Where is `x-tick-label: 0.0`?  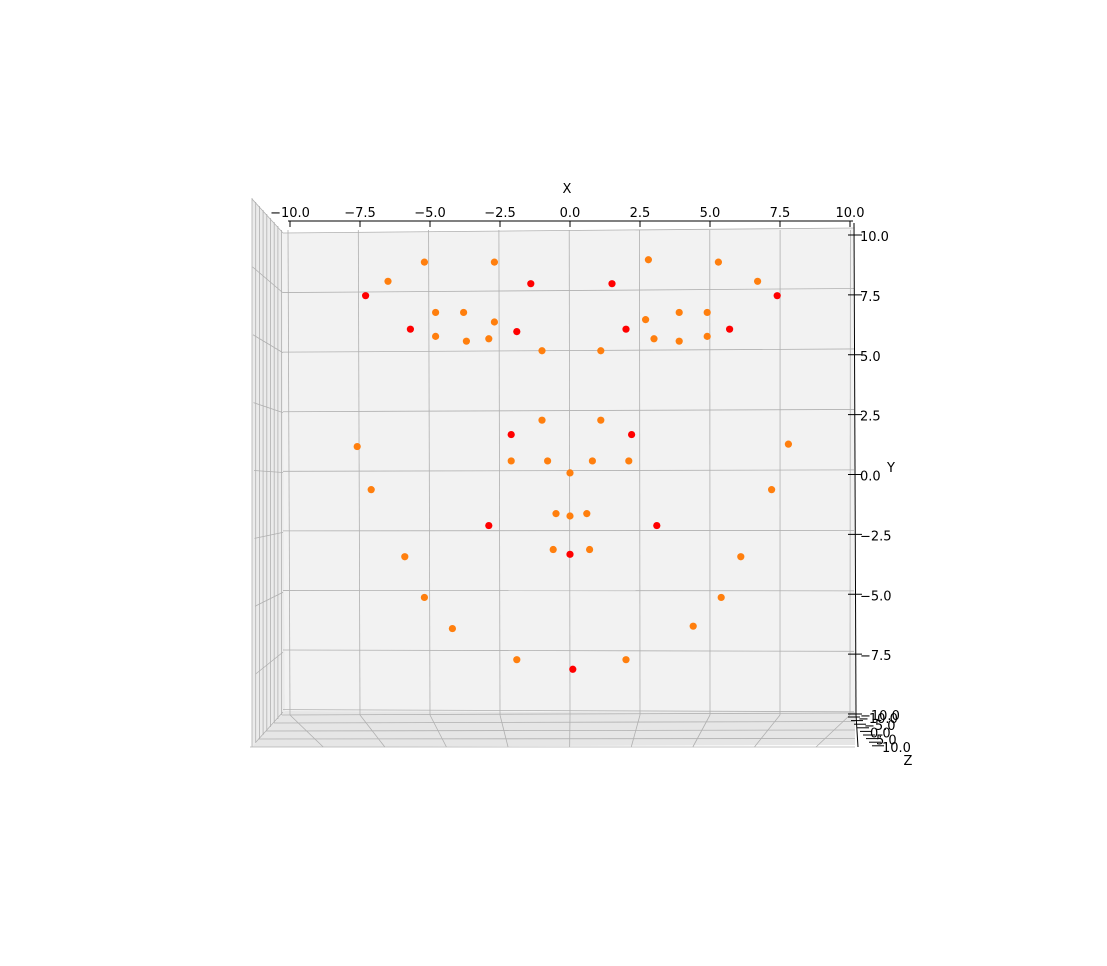 x-tick-label: 0.0 is located at coordinates (570, 213).